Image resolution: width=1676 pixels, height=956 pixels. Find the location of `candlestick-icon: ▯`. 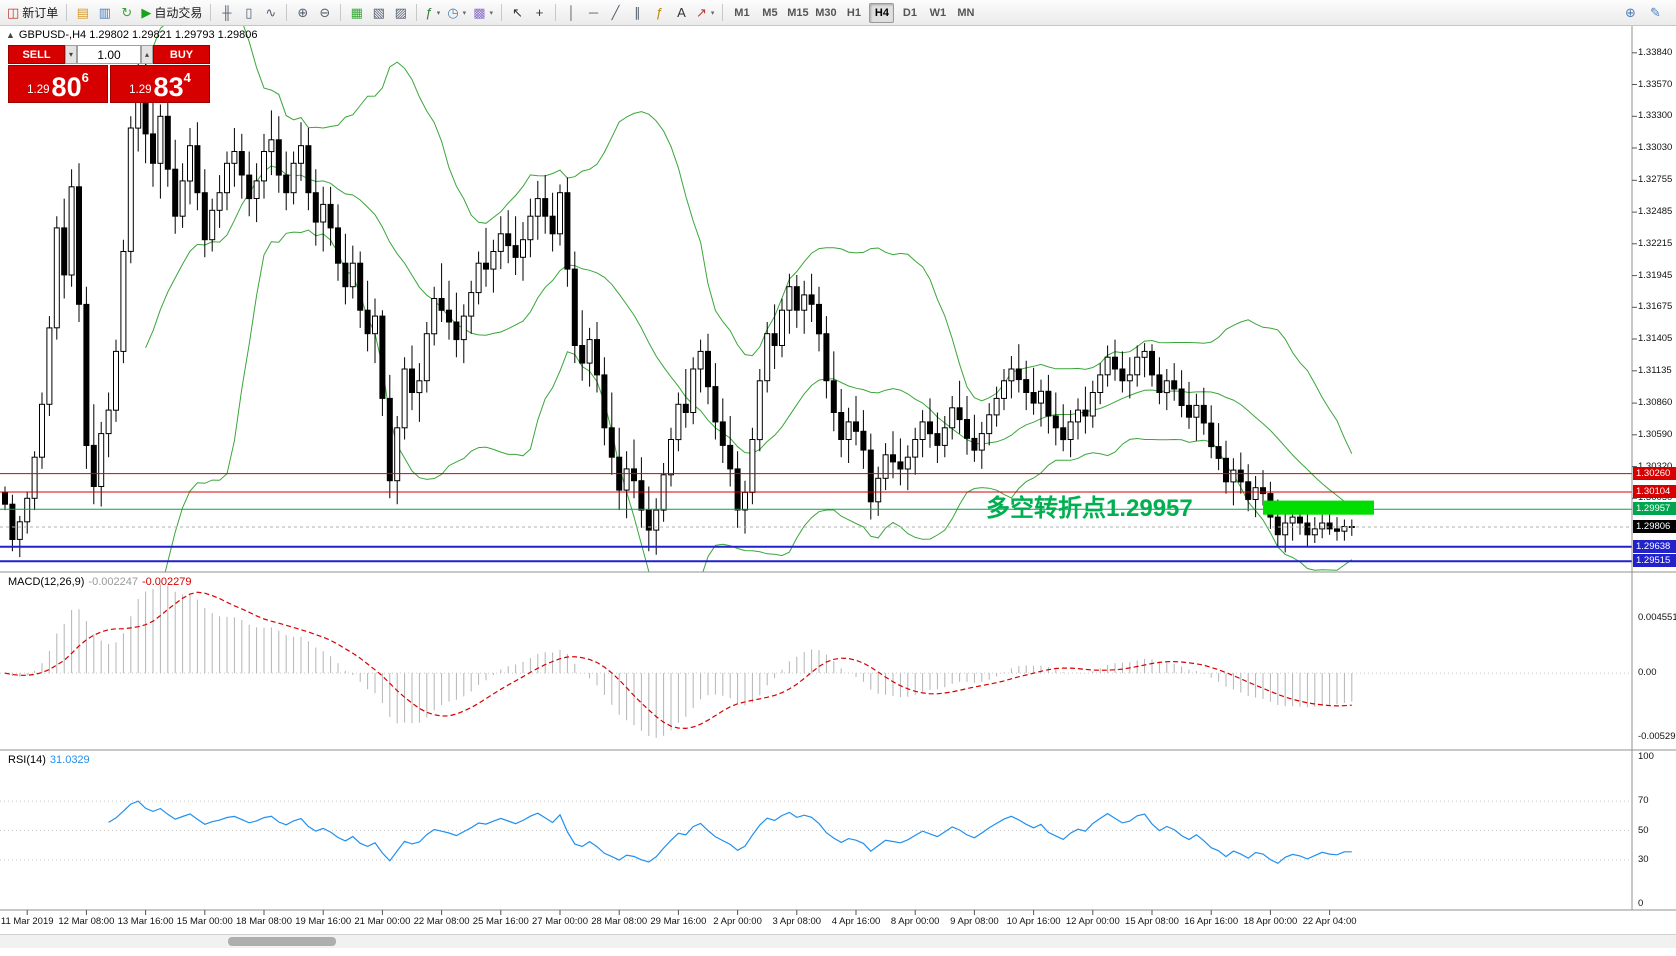

candlestick-icon: ▯ is located at coordinates (249, 12).